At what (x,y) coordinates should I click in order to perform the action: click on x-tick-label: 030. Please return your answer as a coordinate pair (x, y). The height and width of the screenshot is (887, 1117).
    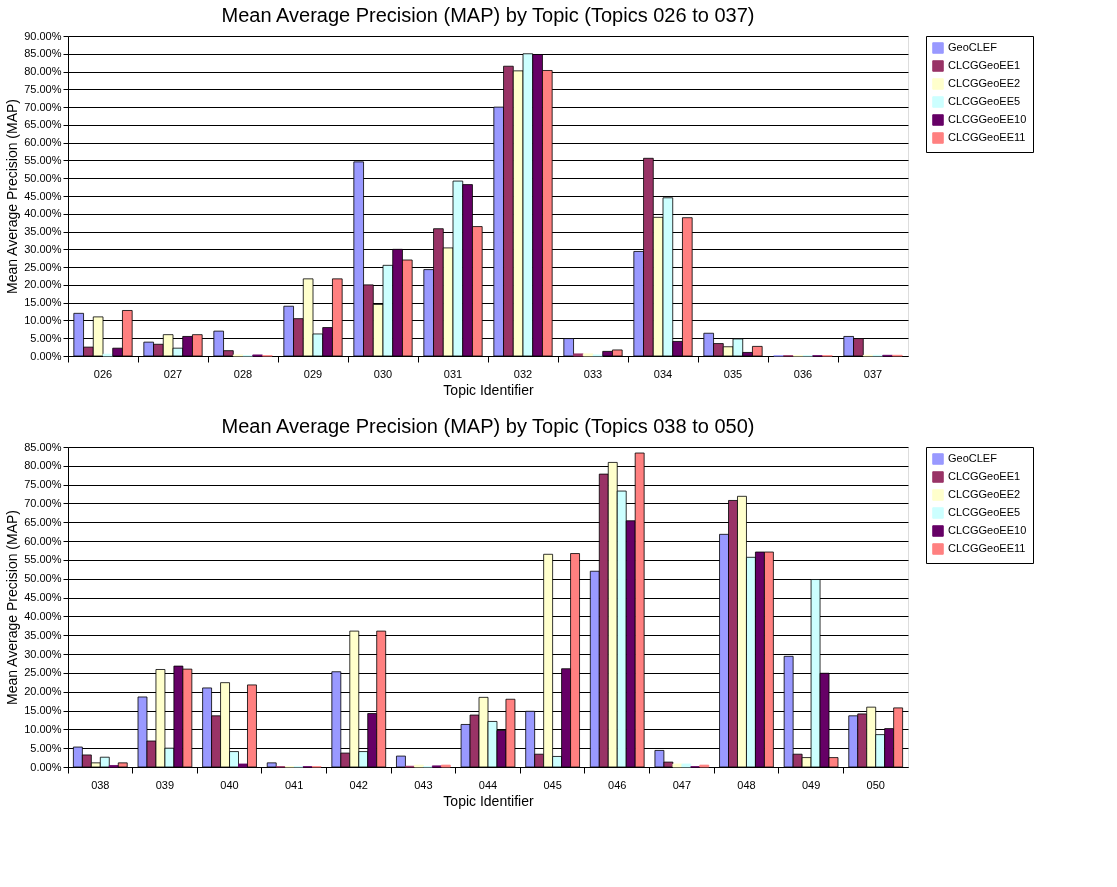
    Looking at the image, I should click on (383, 373).